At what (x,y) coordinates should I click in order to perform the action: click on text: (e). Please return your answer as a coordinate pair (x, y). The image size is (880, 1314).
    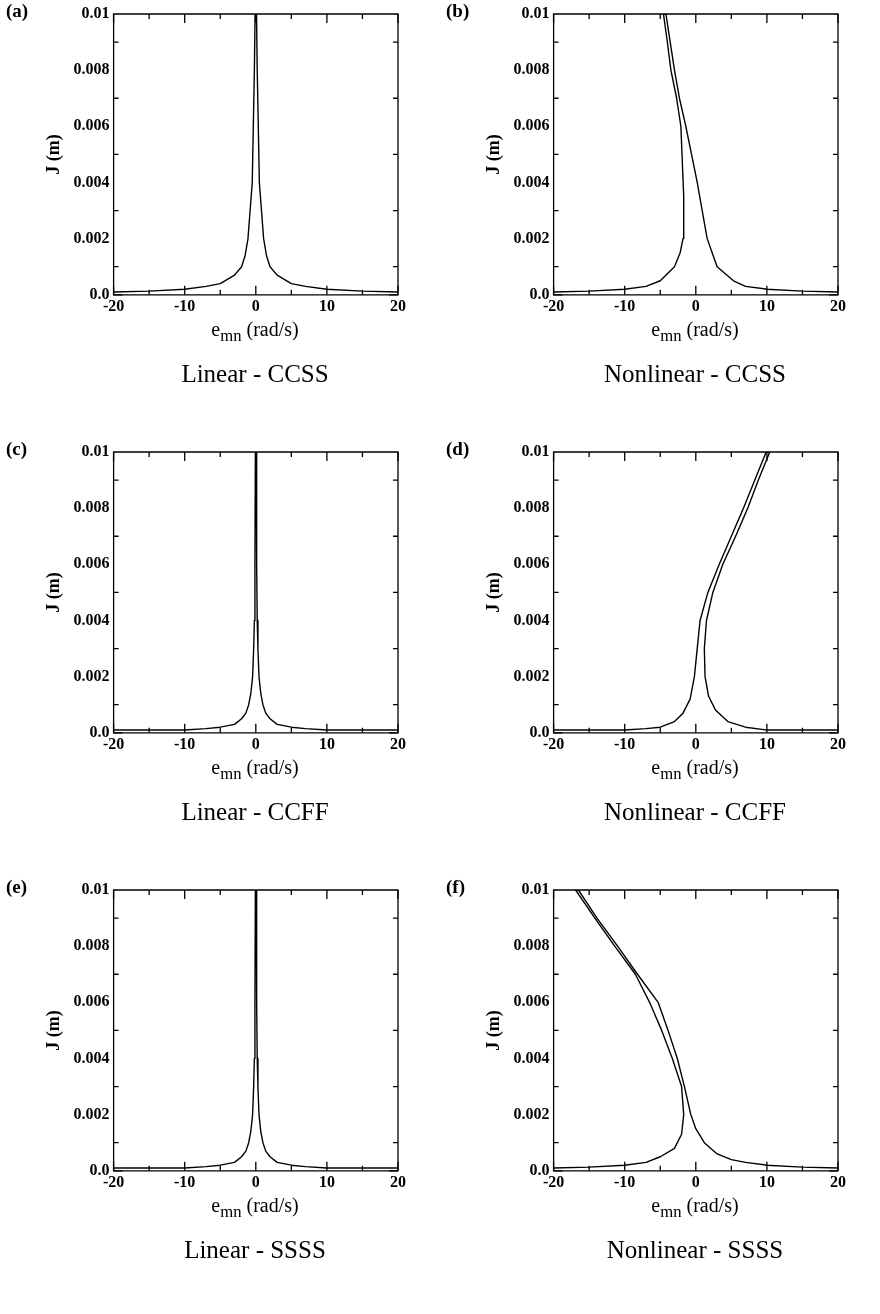
    Looking at the image, I should click on (17, 887).